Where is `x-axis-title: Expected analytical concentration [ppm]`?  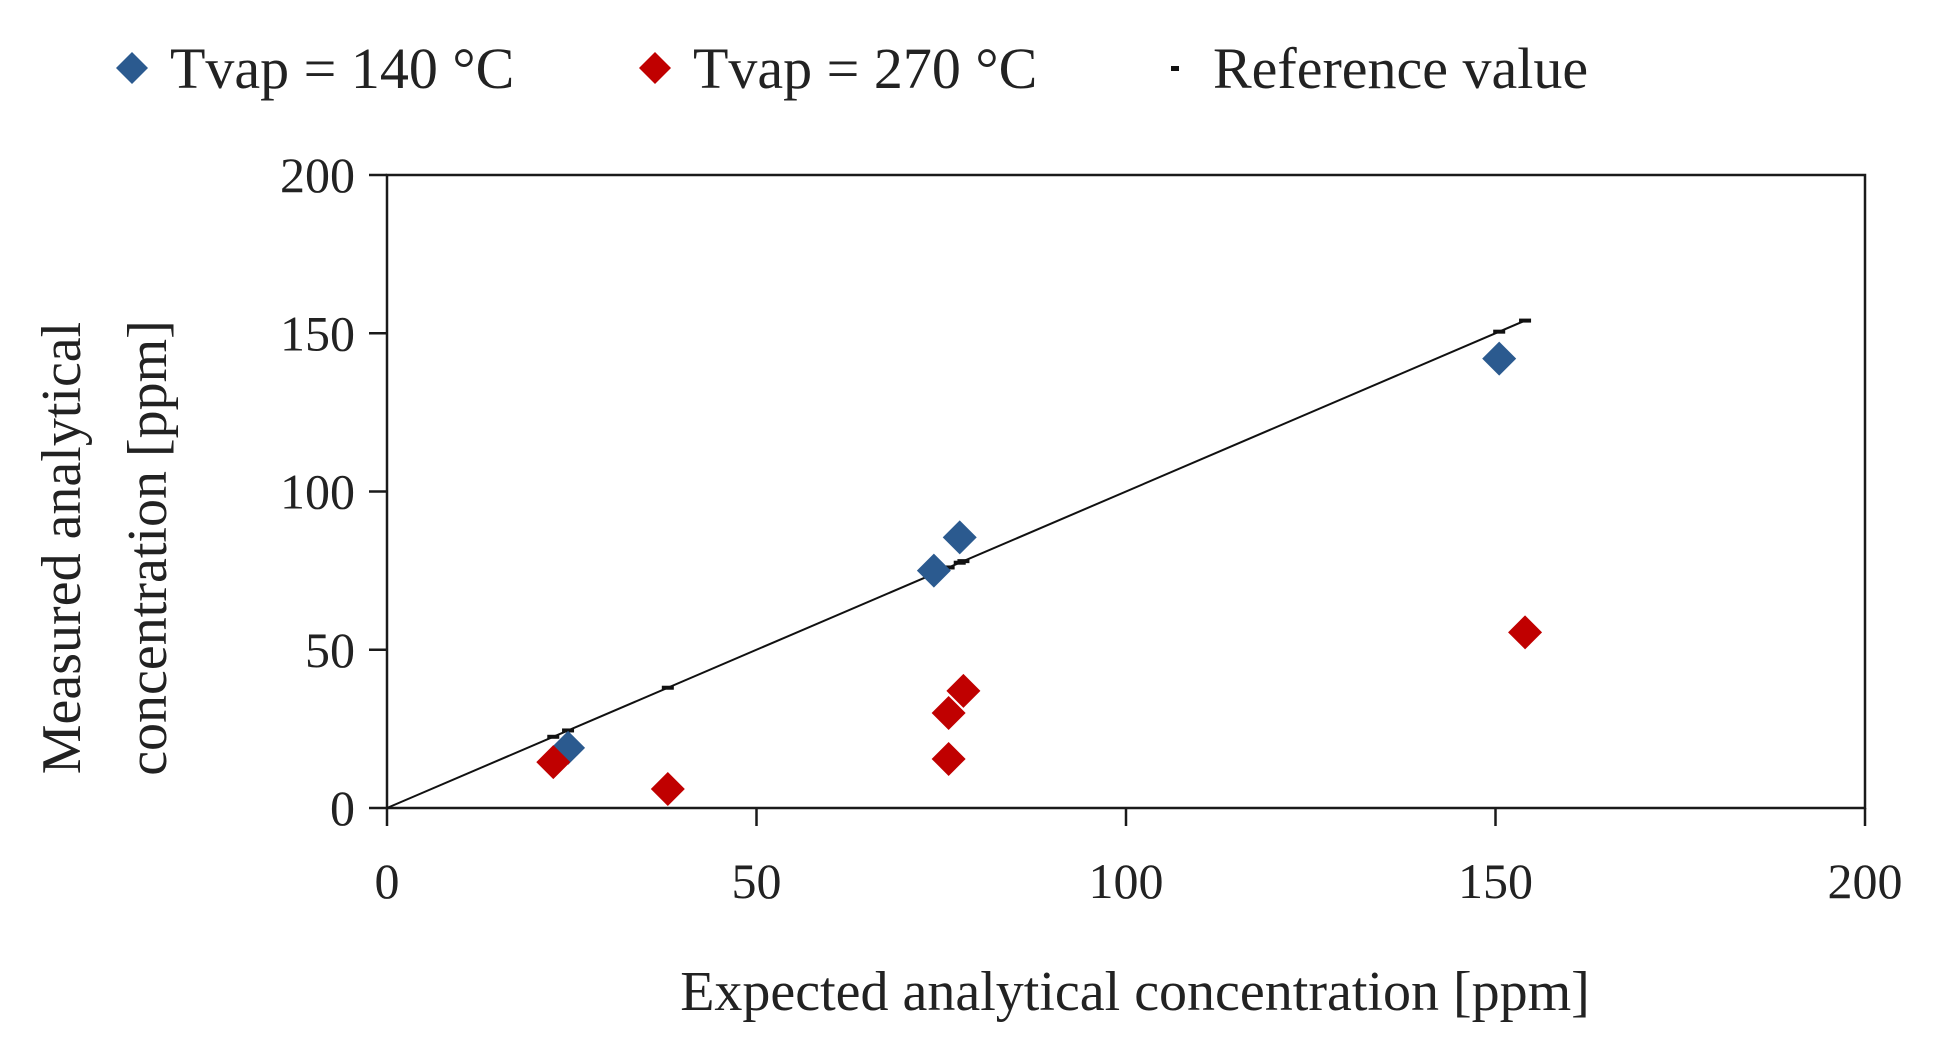
x-axis-title: Expected analytical concentration [ppm] is located at coordinates (1135, 992).